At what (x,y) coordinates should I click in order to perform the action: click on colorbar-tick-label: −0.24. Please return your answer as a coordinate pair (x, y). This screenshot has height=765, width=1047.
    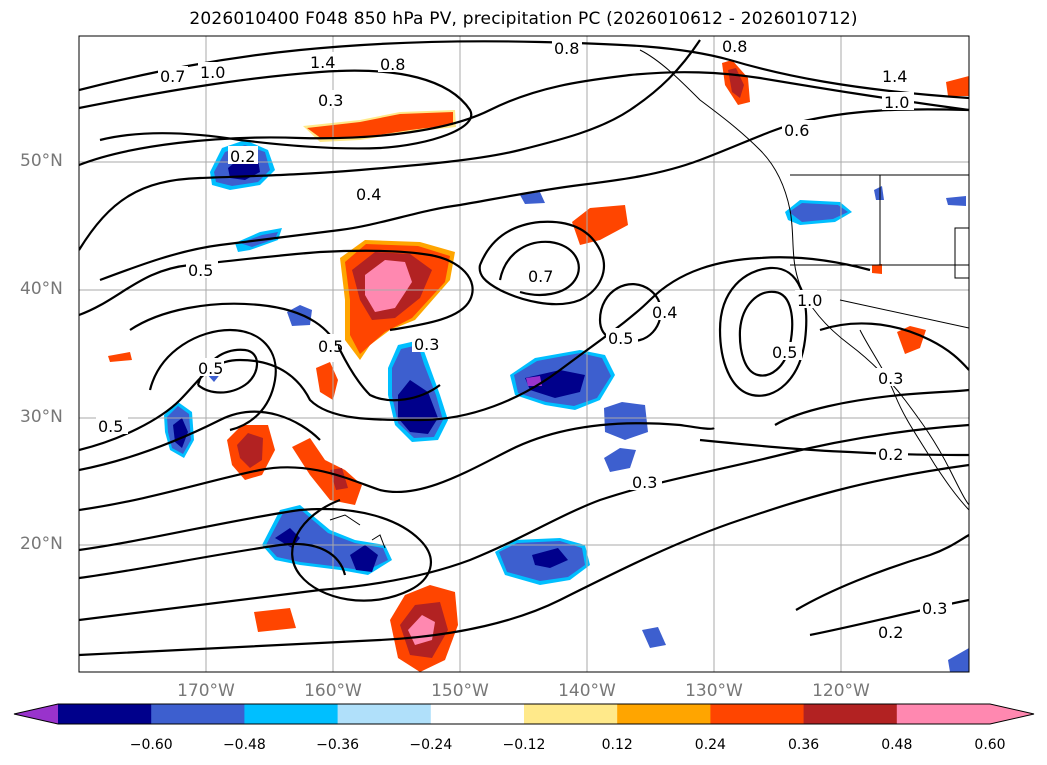
    Looking at the image, I should click on (431, 745).